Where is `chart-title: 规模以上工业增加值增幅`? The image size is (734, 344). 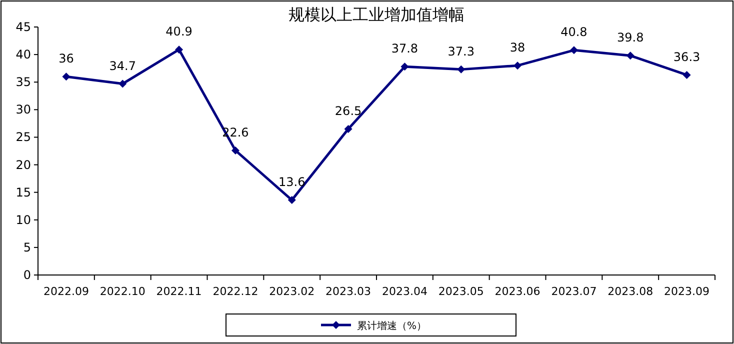 chart-title: 规模以上工业增加值增幅 is located at coordinates (376, 14).